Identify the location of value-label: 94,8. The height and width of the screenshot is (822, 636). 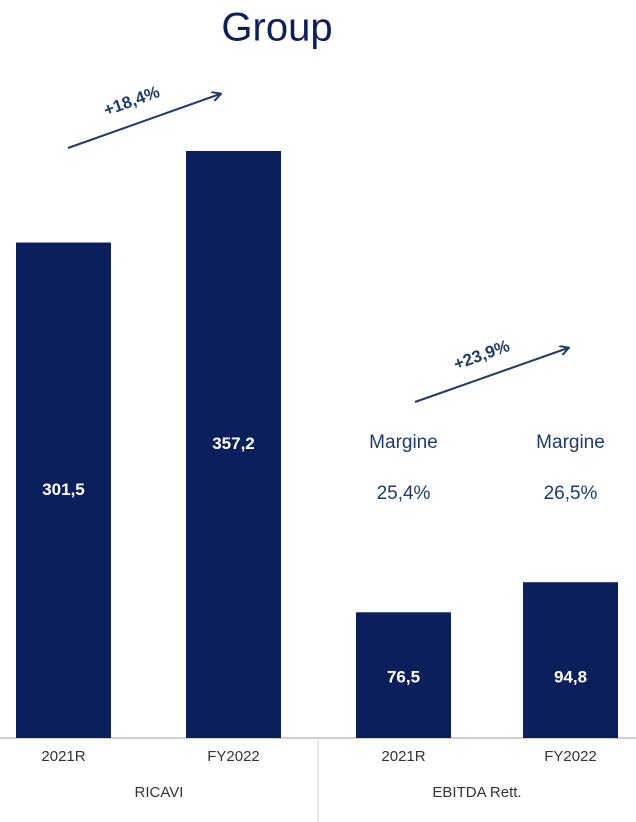
(570, 676).